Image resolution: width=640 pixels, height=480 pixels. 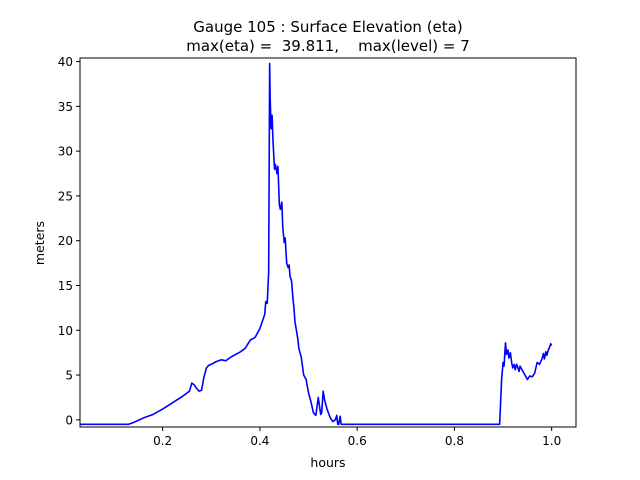 What do you see at coordinates (454, 441) in the screenshot?
I see `x-tick-label: 0.8` at bounding box center [454, 441].